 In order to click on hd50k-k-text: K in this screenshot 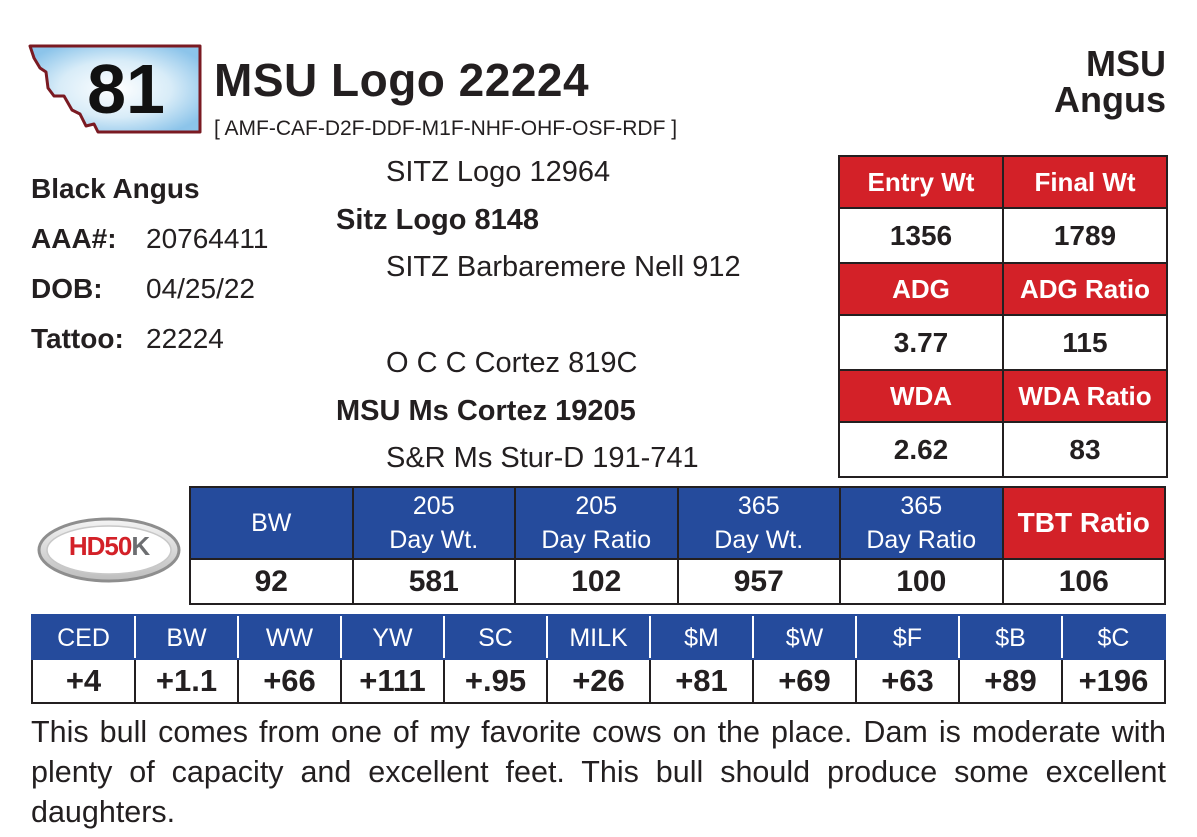, I will do `click(140, 546)`.